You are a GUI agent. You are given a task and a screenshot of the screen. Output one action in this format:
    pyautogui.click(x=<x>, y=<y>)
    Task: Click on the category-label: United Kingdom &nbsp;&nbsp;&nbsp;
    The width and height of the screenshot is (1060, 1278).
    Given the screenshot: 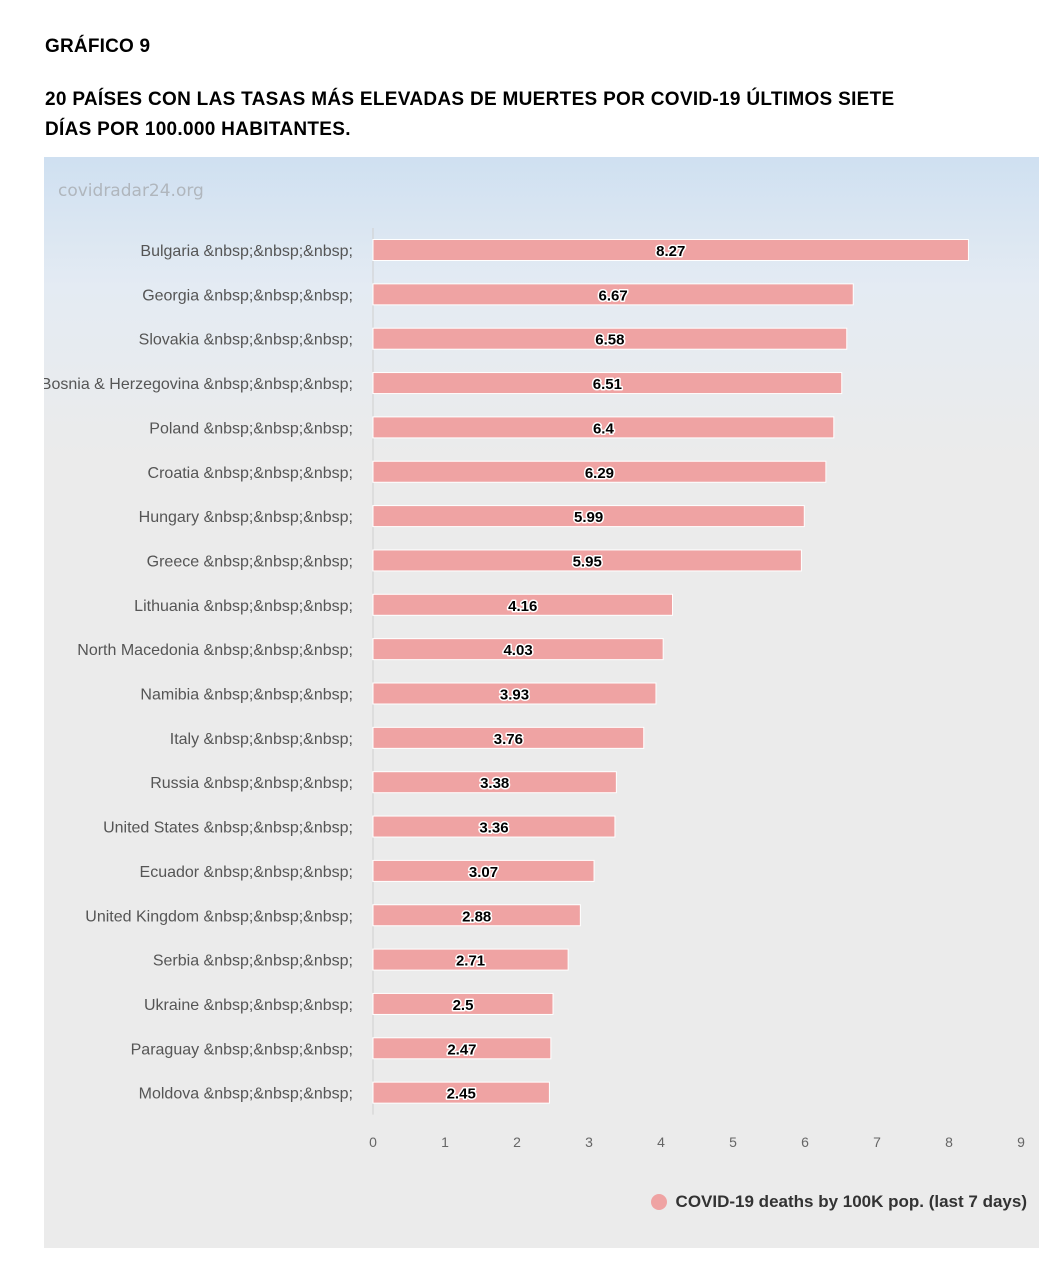 What is the action you would take?
    pyautogui.click(x=219, y=916)
    